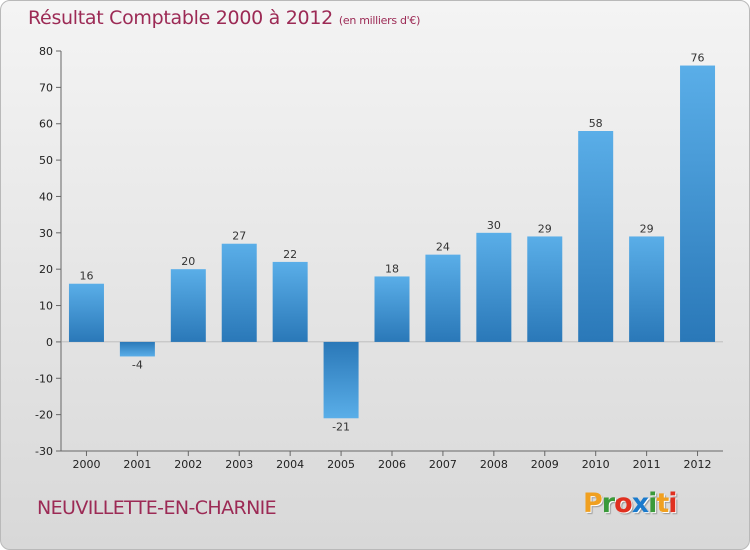 The height and width of the screenshot is (550, 750). I want to click on data-label: 24, so click(443, 247).